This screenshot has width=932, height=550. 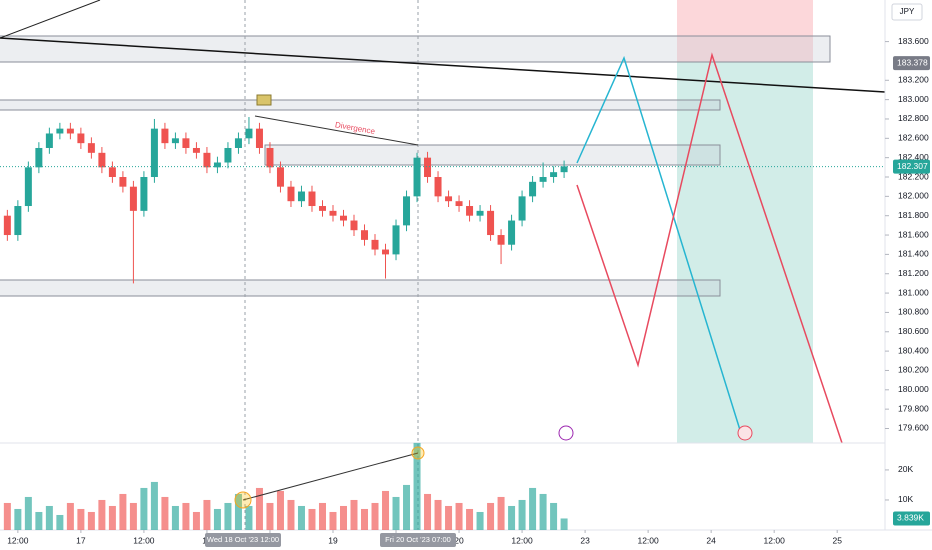 I want to click on y-tick-label: 183.000, so click(x=913, y=99).